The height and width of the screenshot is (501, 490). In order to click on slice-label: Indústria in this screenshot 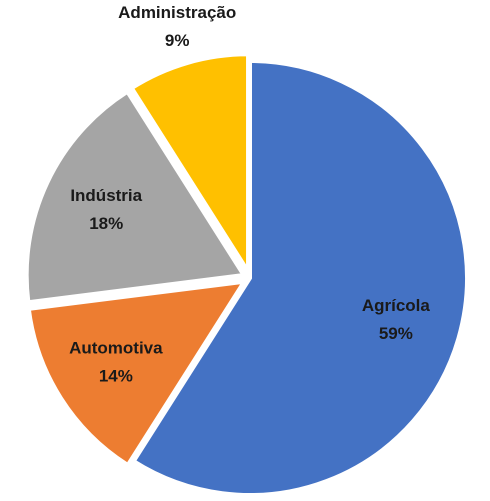, I will do `click(106, 195)`.